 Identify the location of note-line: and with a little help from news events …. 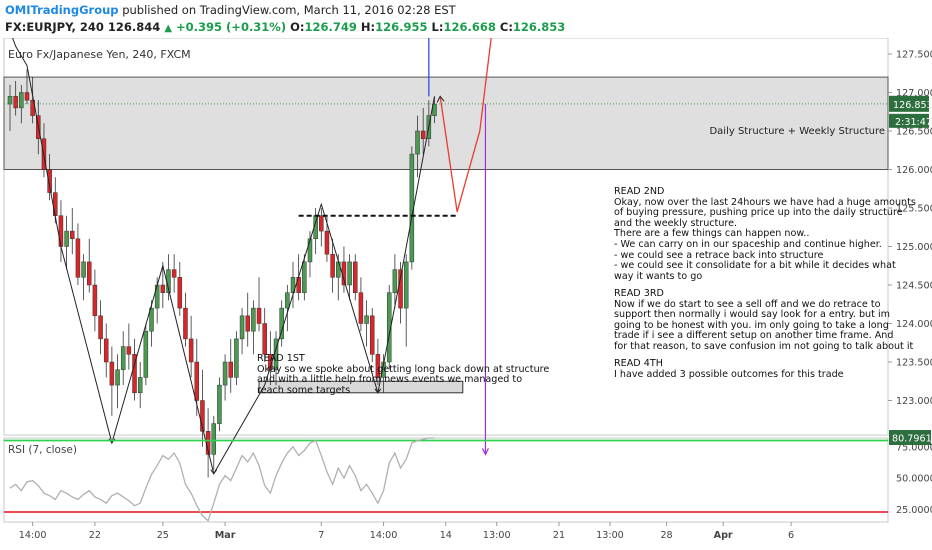
(390, 380).